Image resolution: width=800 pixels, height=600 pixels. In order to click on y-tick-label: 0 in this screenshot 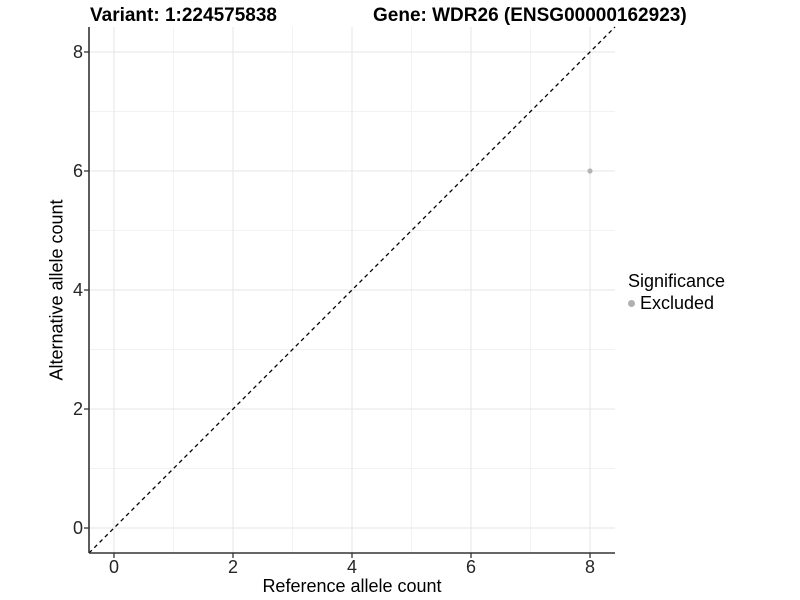, I will do `click(77, 528)`.